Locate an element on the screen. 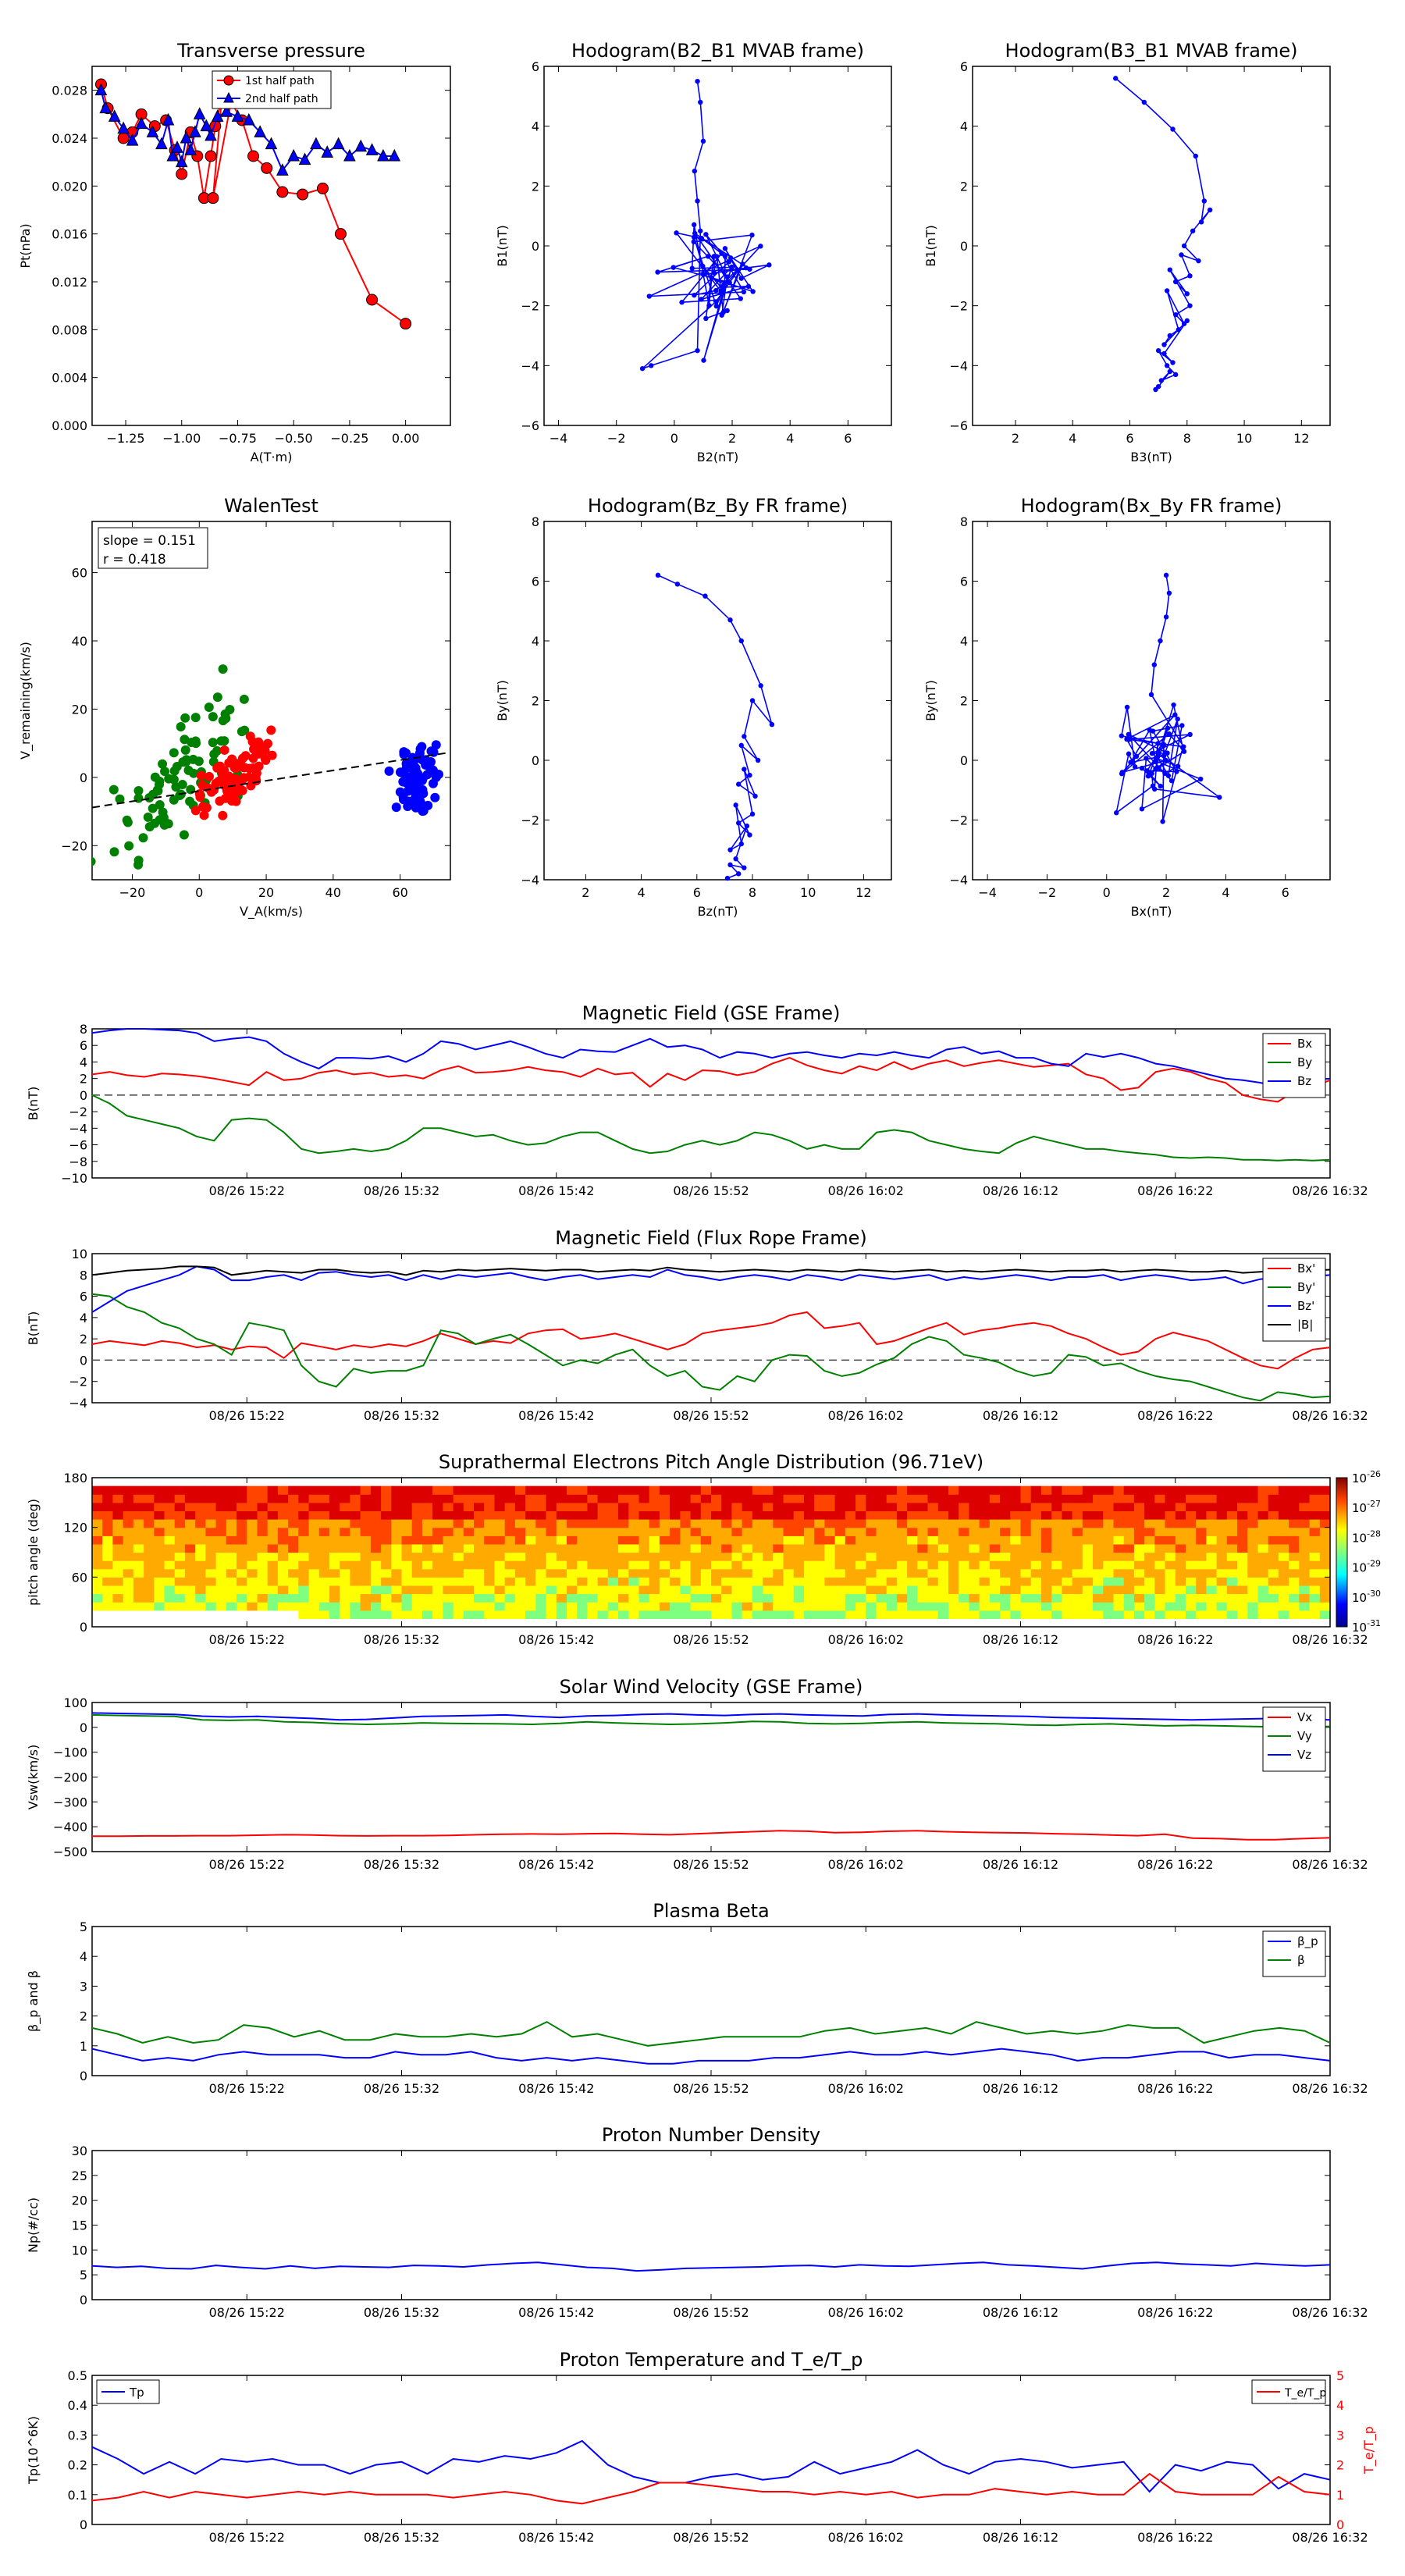  colorbar-label: 10-29 is located at coordinates (1366, 1567).